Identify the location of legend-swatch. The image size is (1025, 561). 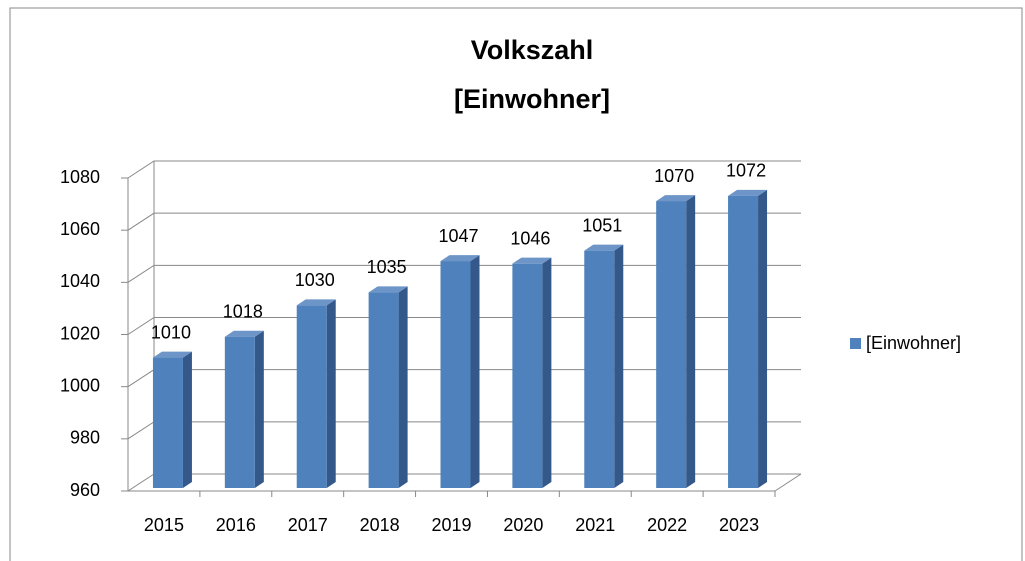
(855, 343).